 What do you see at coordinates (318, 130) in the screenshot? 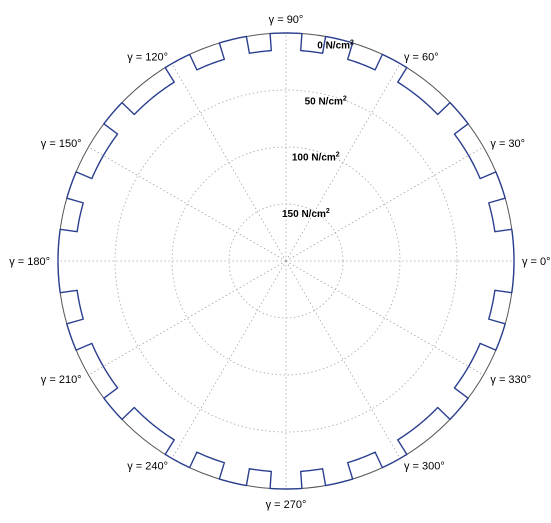
I see `radial-labels: 0 N/cm2 50 N/cm2 100 N/cm2 150 N/cm2` at bounding box center [318, 130].